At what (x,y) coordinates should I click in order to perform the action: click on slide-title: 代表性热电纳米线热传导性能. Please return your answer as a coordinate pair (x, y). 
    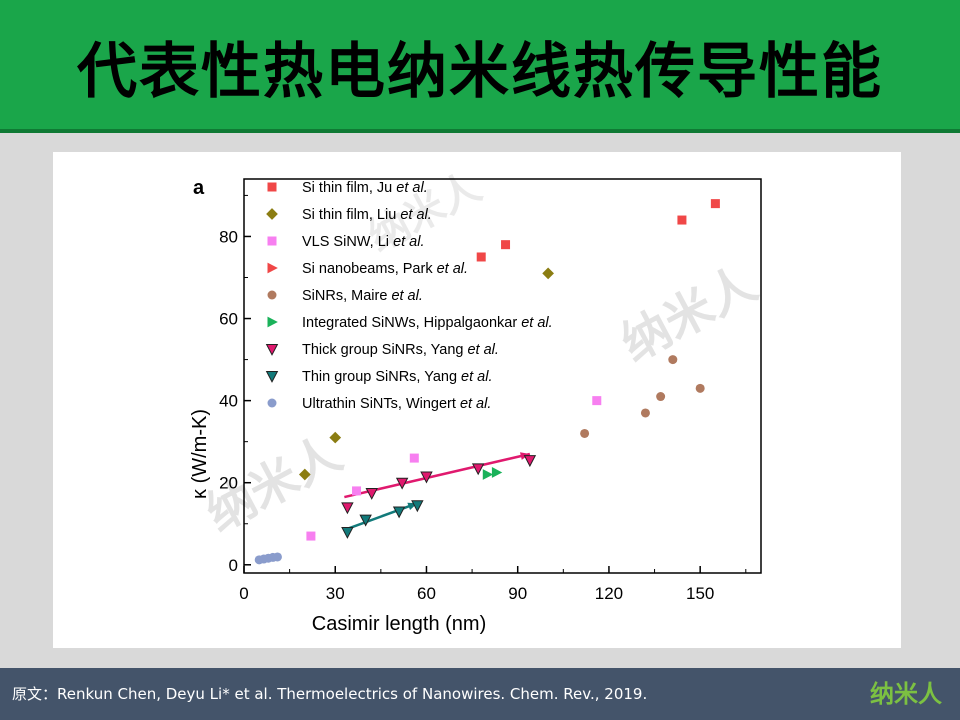
    Looking at the image, I should click on (480, 72).